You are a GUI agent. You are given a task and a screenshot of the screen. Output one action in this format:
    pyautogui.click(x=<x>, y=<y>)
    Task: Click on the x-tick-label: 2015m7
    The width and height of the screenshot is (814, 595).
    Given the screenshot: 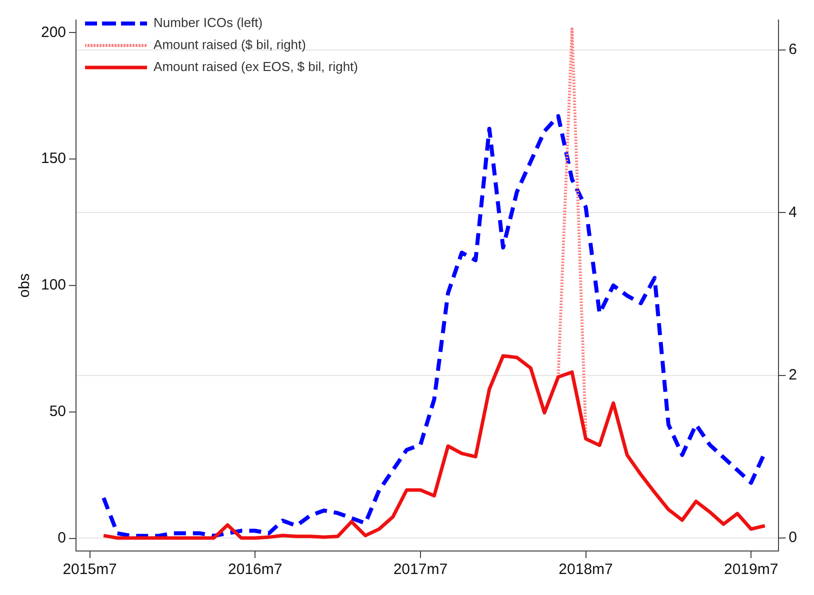 What is the action you would take?
    pyautogui.click(x=89, y=569)
    